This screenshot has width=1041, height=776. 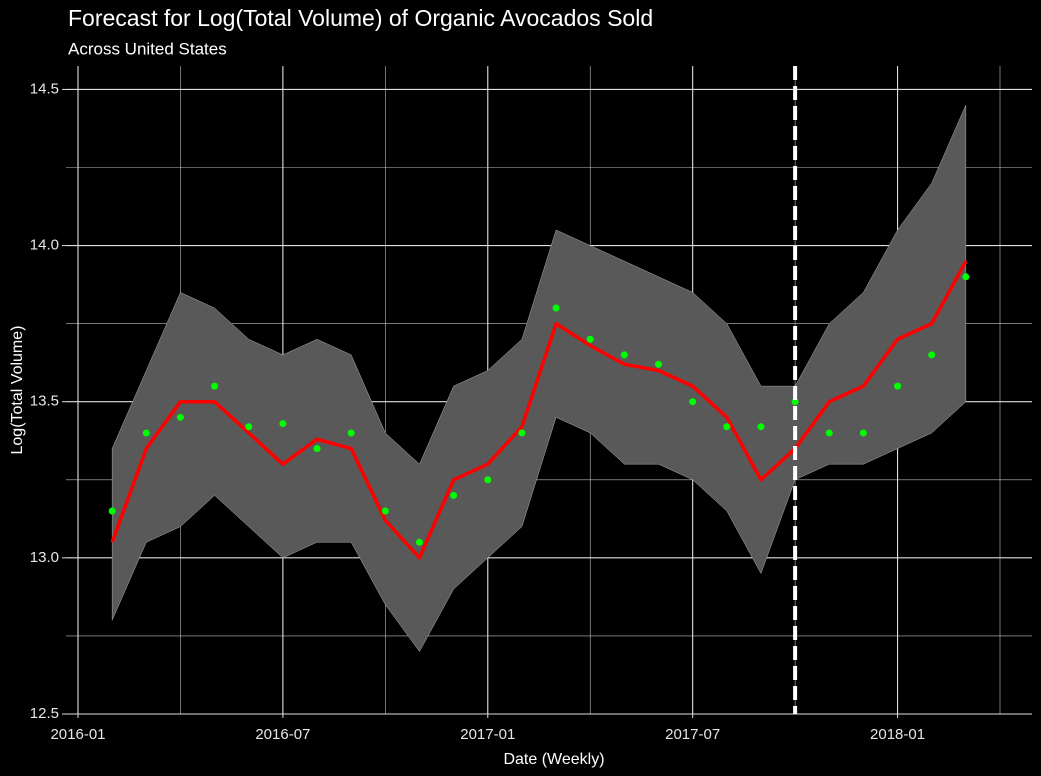 I want to click on x-tick-label: 2017-07, so click(x=692, y=734).